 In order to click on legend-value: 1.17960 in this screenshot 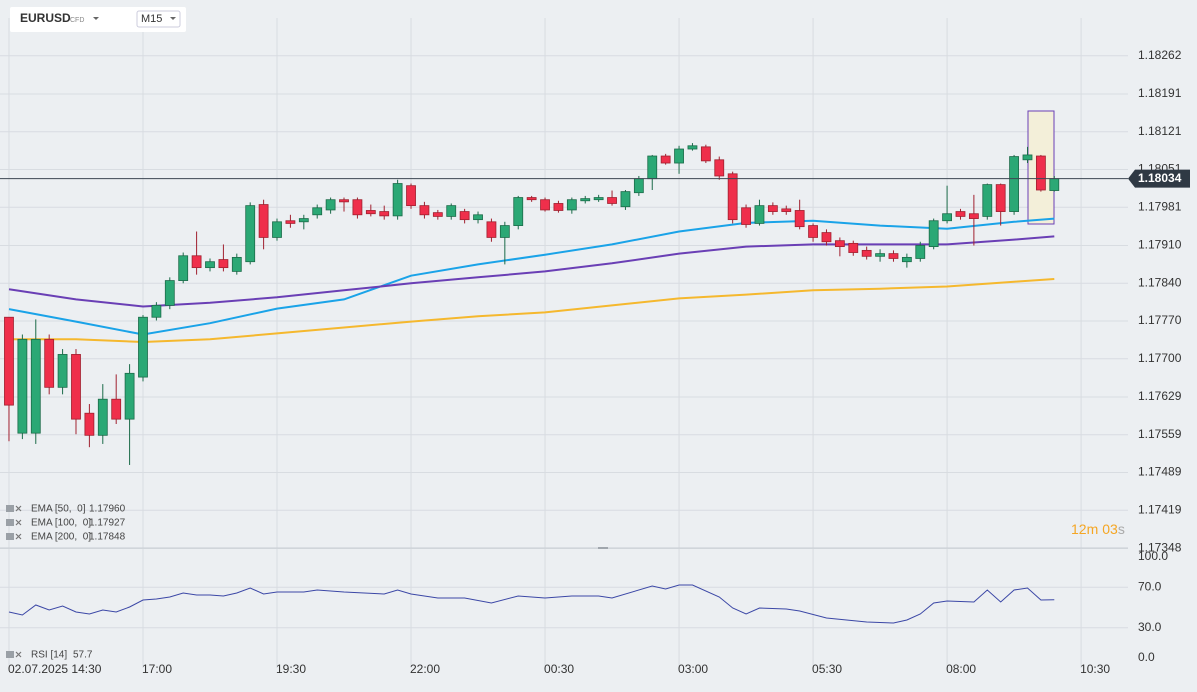, I will do `click(107, 509)`.